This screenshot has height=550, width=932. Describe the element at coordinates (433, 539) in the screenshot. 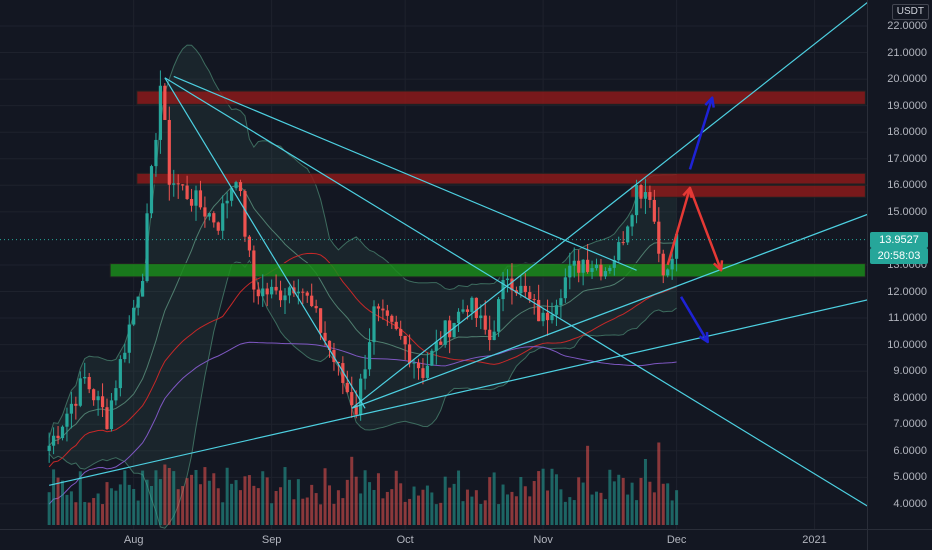

I see `time-axis: Aug Sep Oct Nov Dec 2021` at that location.